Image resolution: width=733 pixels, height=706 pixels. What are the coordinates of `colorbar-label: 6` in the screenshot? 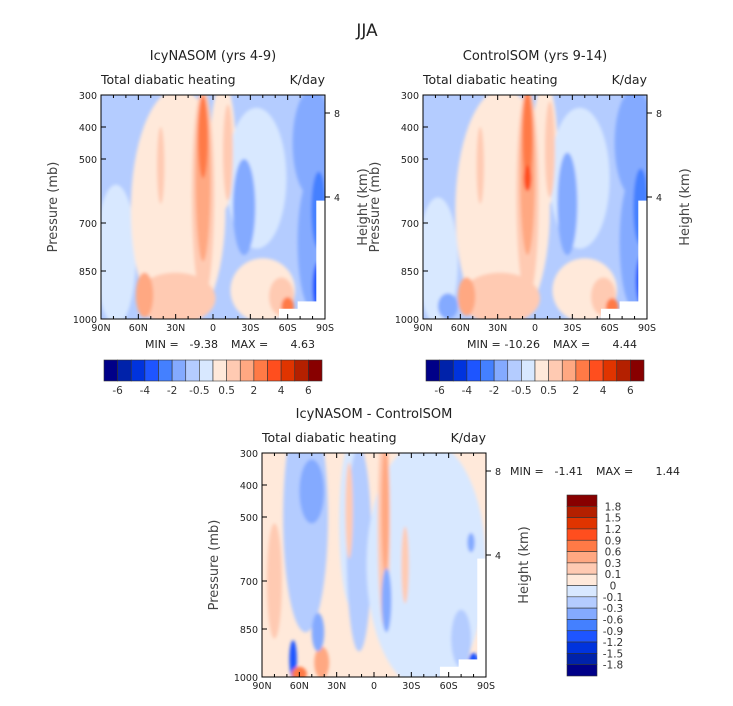 It's located at (308, 391).